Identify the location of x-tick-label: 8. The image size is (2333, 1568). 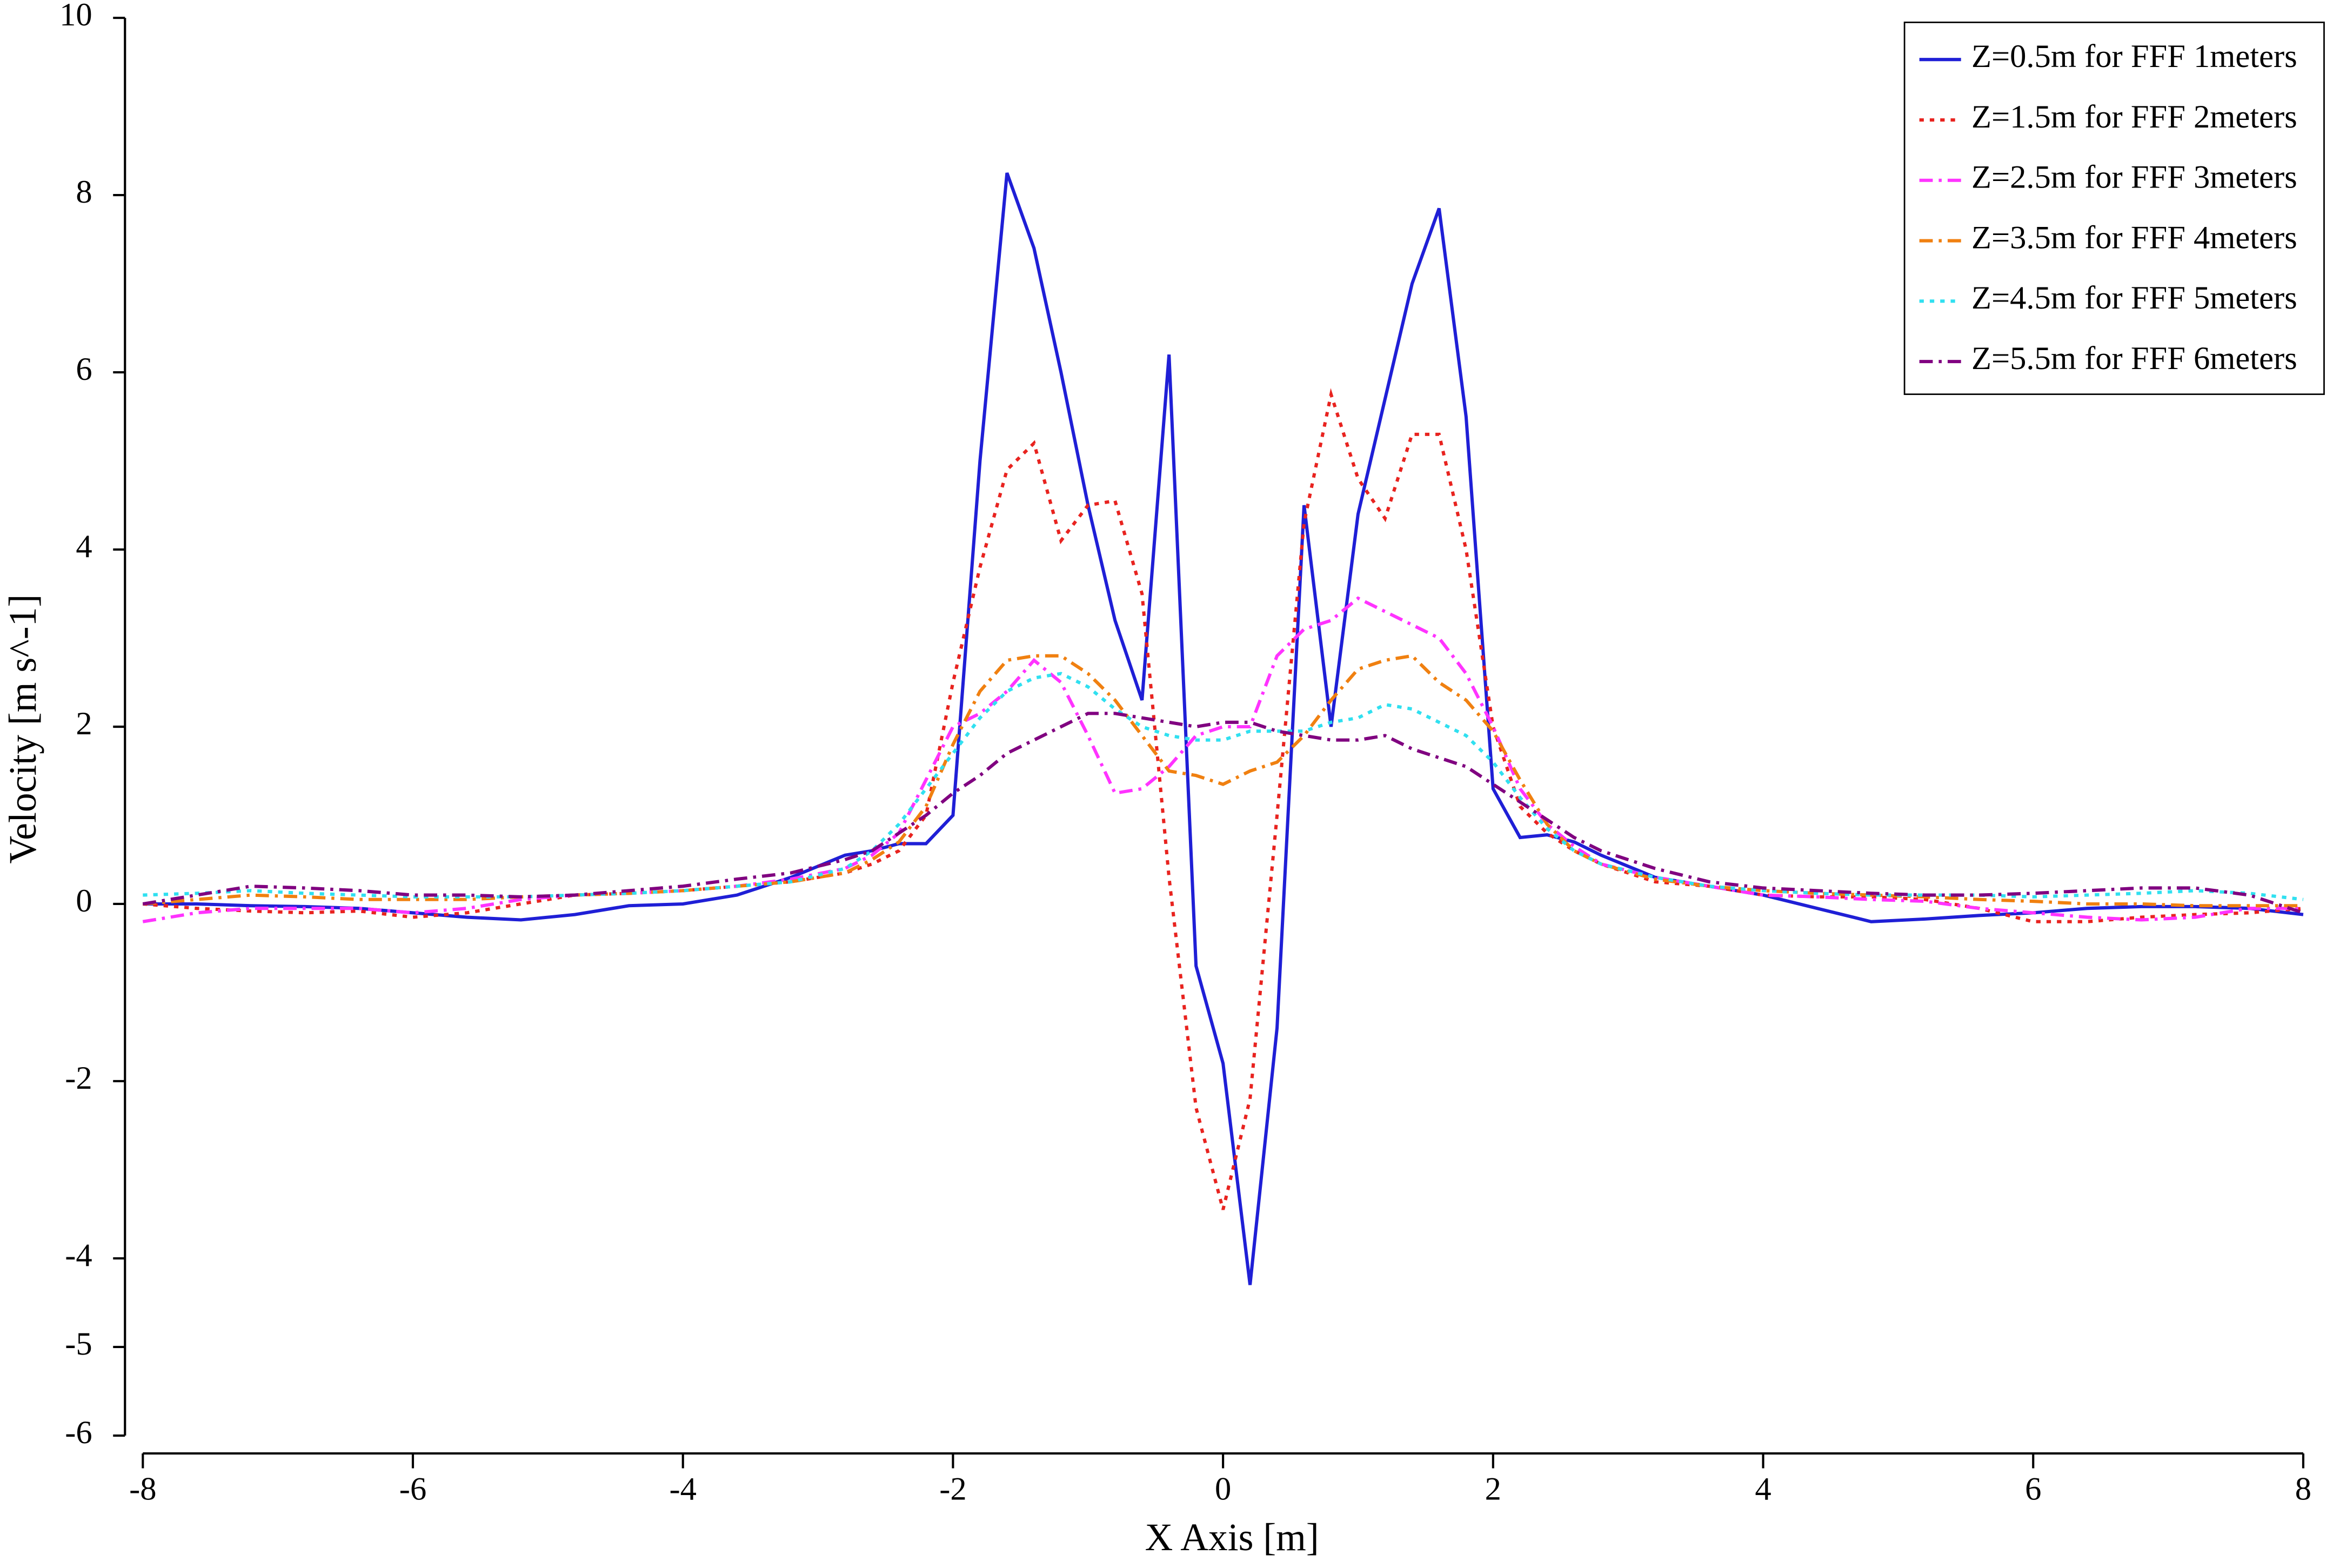
(2303, 1489).